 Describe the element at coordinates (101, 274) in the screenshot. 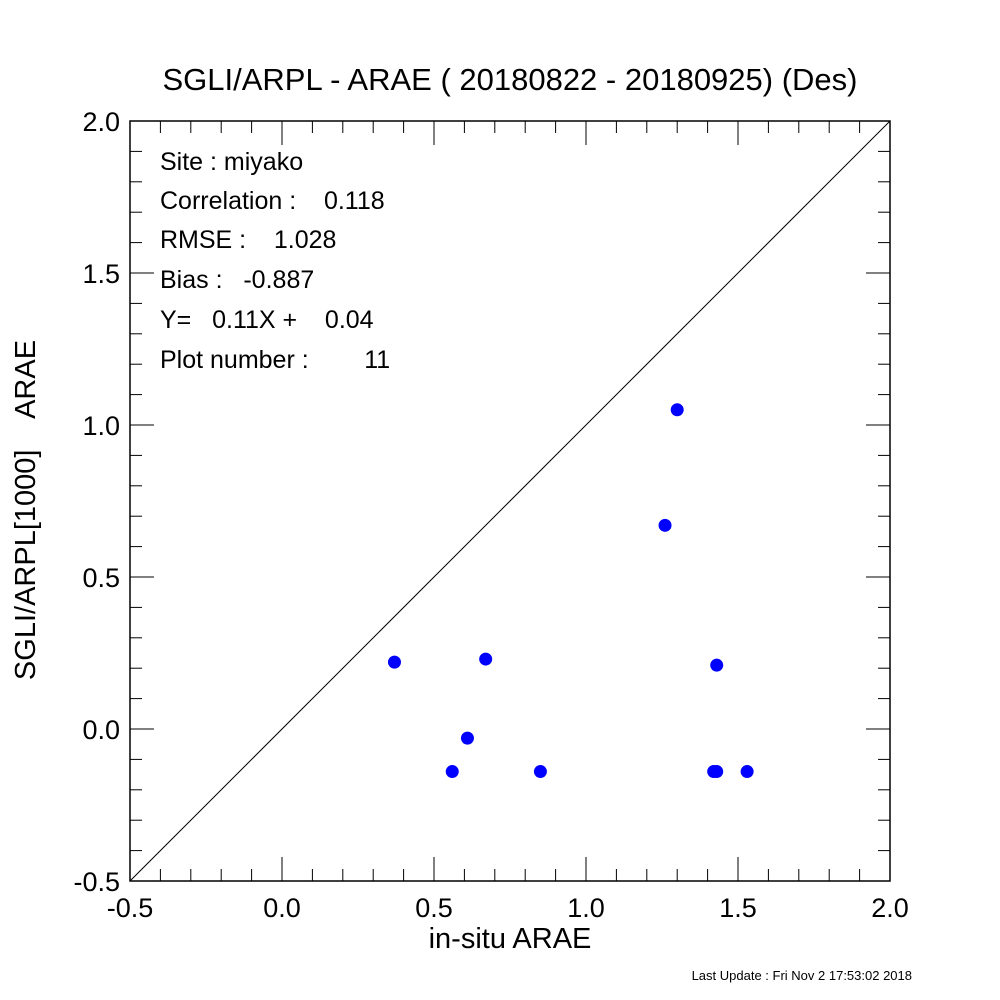

I see `y-tick-label: 1.5` at that location.